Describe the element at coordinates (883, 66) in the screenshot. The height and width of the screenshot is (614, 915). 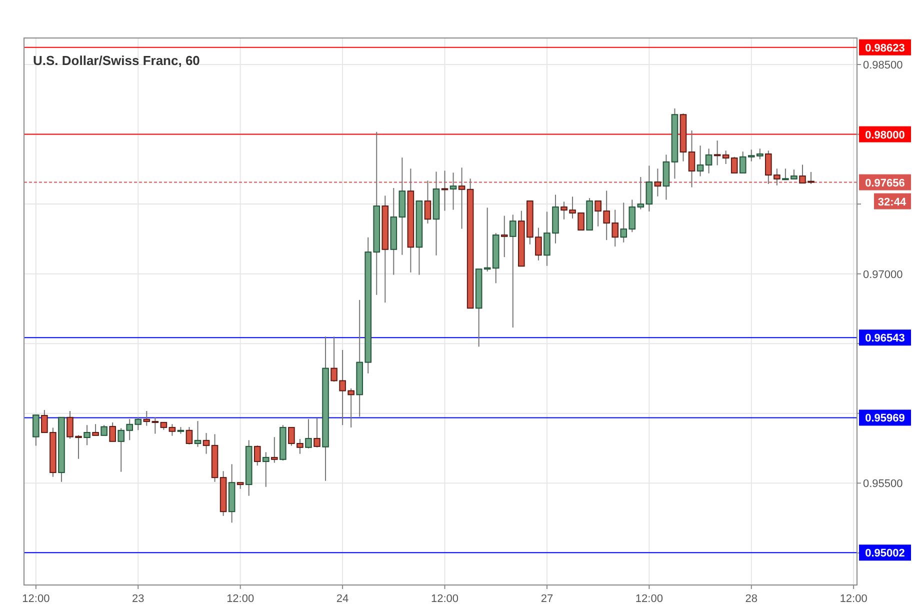
I see `y-tick-label: 0.98500` at that location.